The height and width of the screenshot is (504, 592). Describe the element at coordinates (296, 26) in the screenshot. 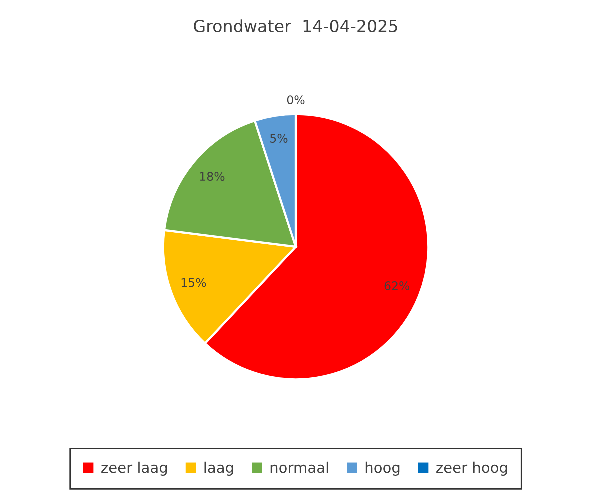

I see `chart-title: Grondwater 14-04-2025` at that location.